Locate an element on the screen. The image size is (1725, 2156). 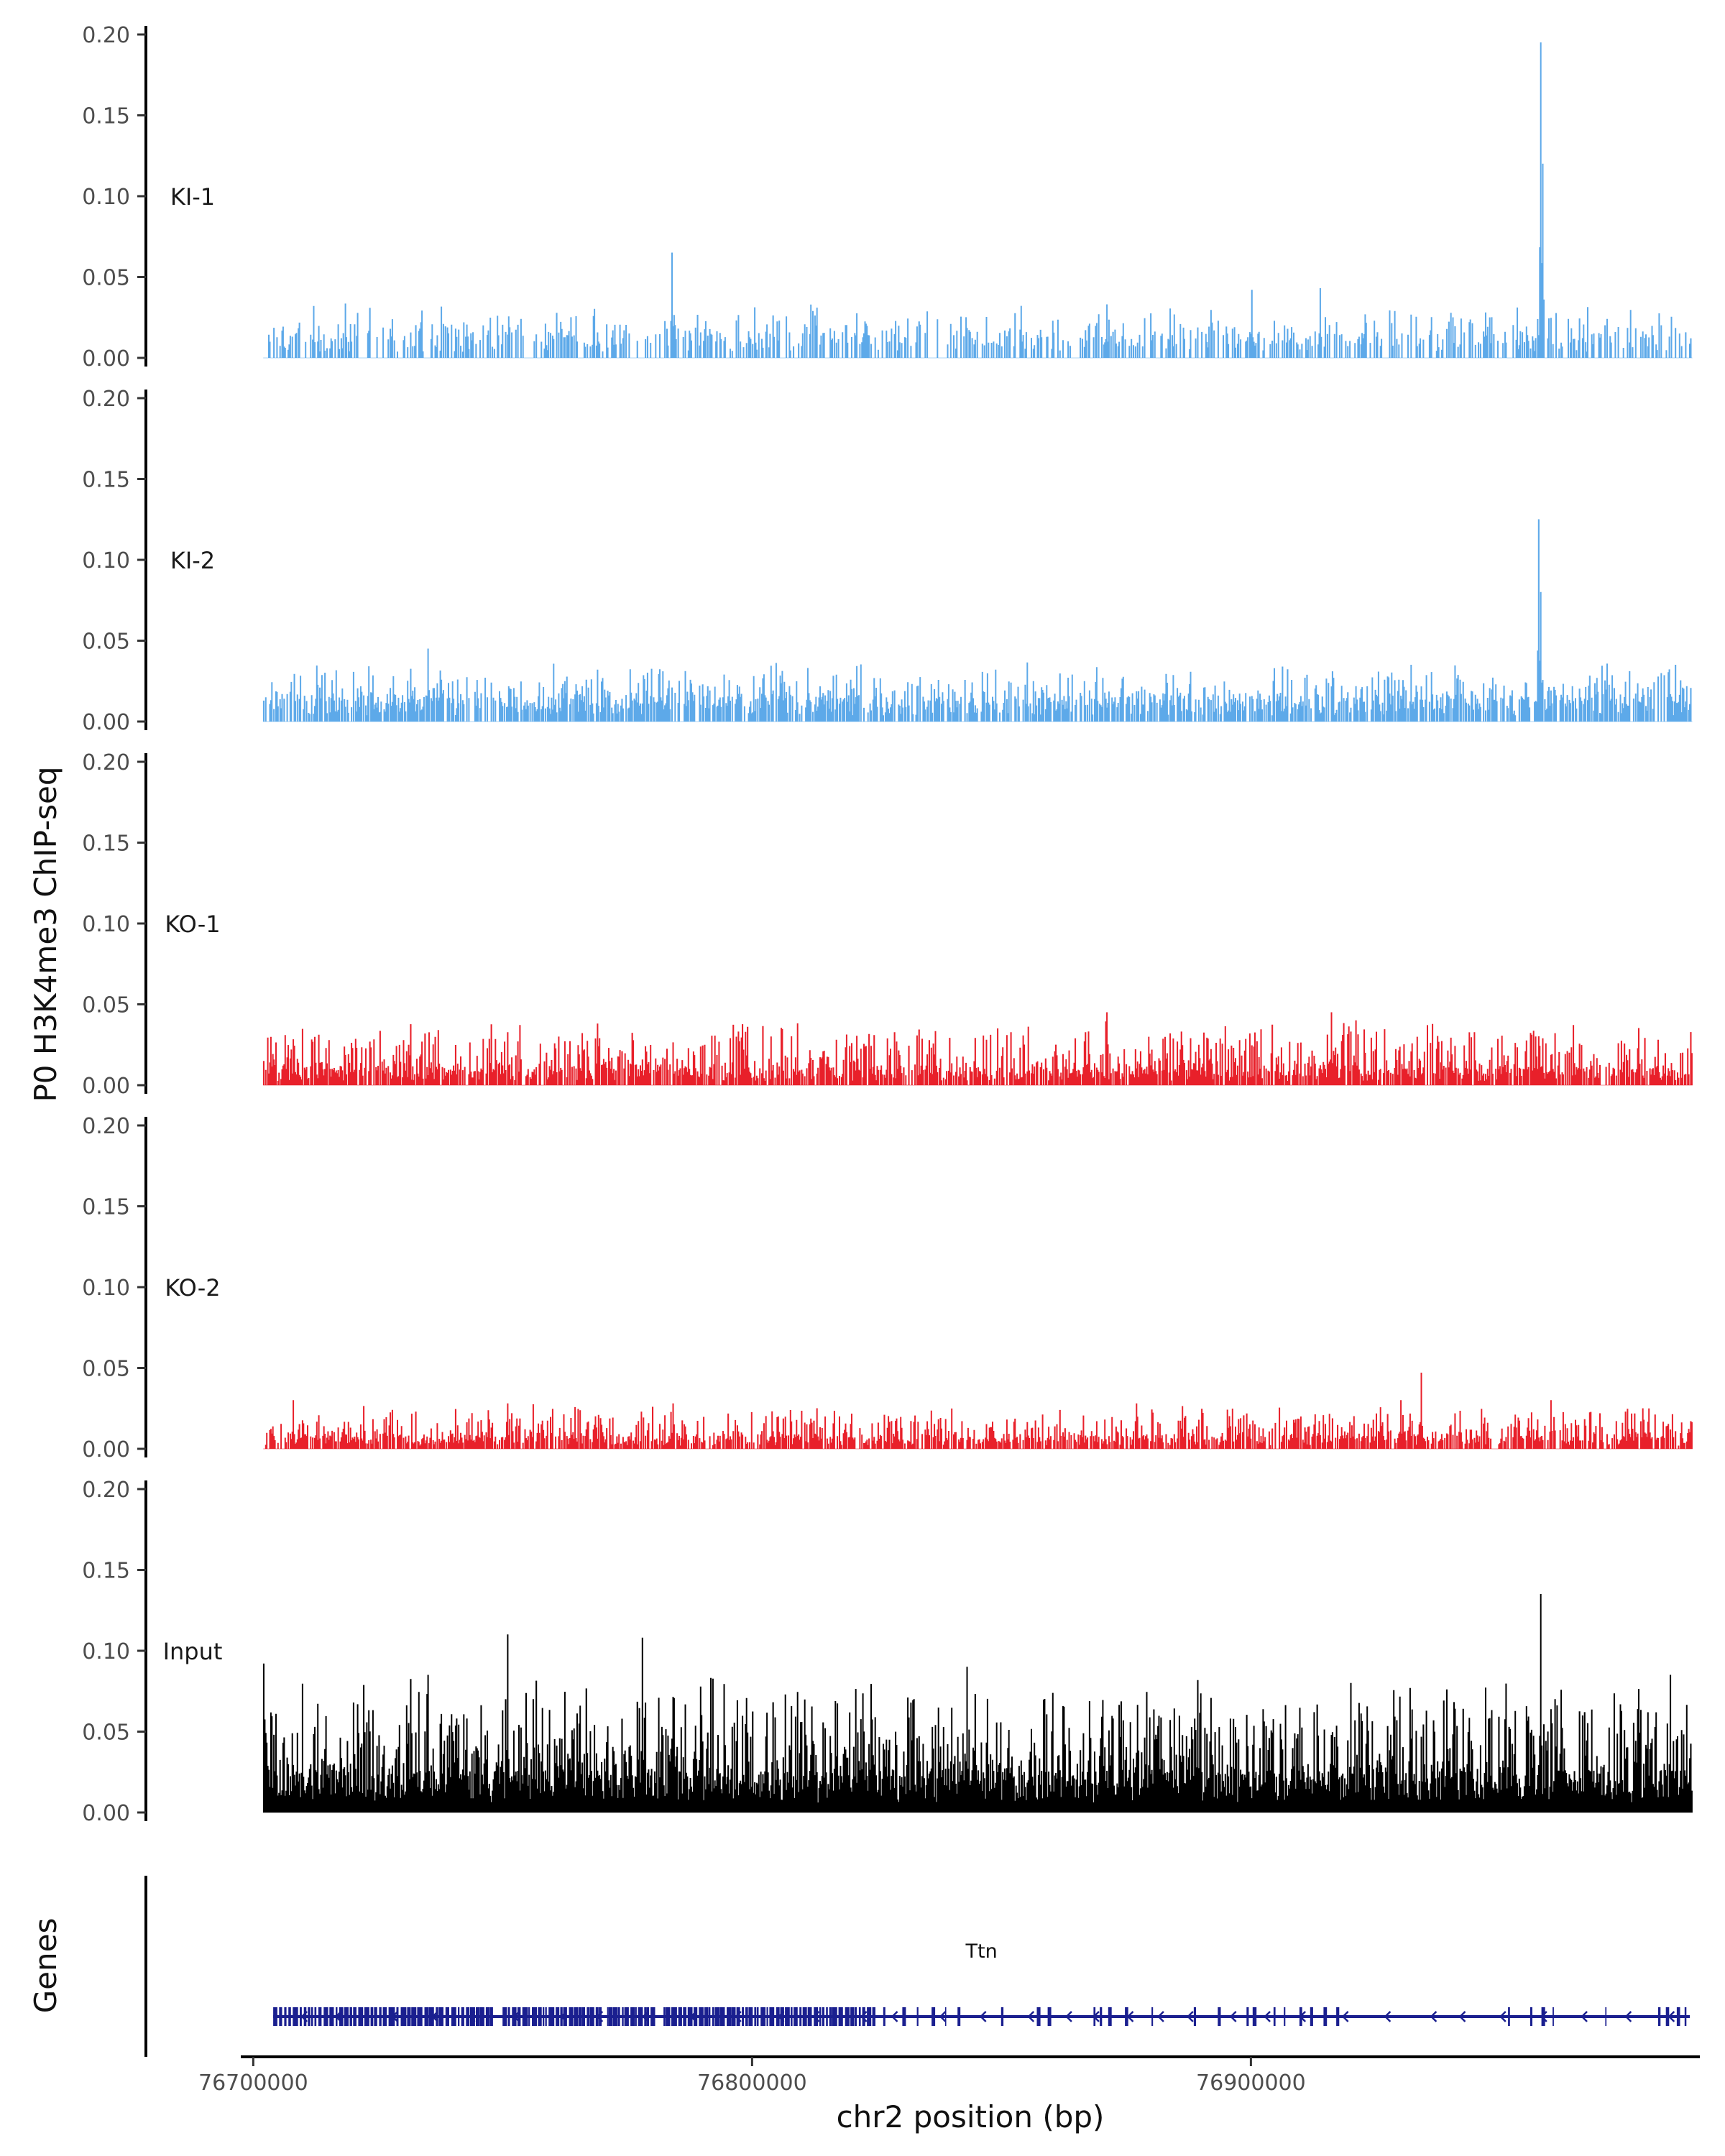
track-label: KO-2 is located at coordinates (192, 1288).